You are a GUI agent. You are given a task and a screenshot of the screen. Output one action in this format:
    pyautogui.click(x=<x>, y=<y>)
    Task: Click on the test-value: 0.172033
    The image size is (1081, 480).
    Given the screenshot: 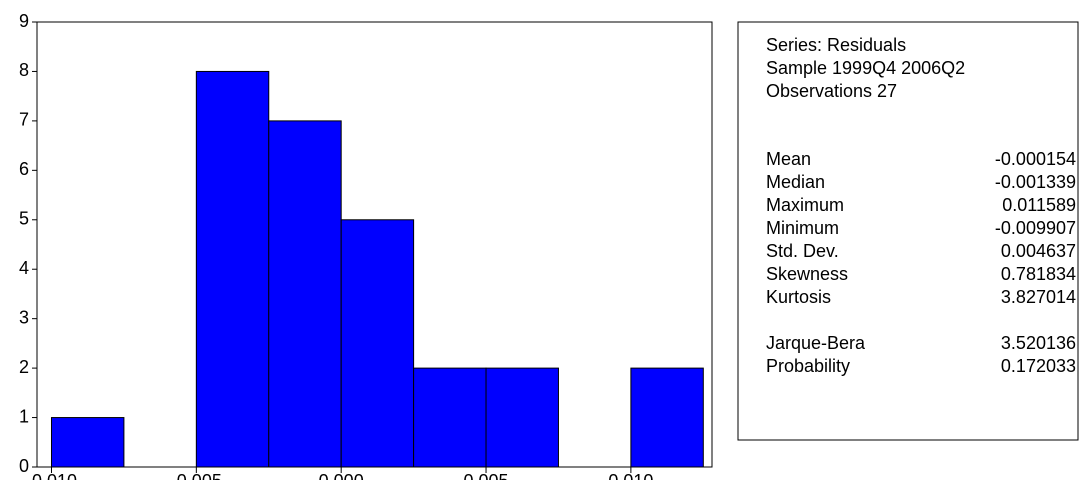 What is the action you would take?
    pyautogui.click(x=1038, y=366)
    